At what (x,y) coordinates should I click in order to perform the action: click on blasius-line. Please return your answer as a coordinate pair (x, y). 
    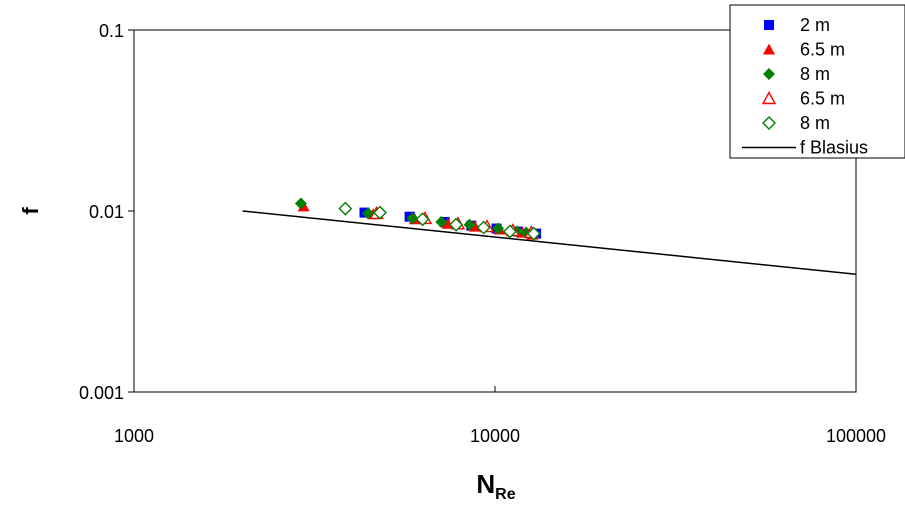
    Looking at the image, I should click on (549, 243).